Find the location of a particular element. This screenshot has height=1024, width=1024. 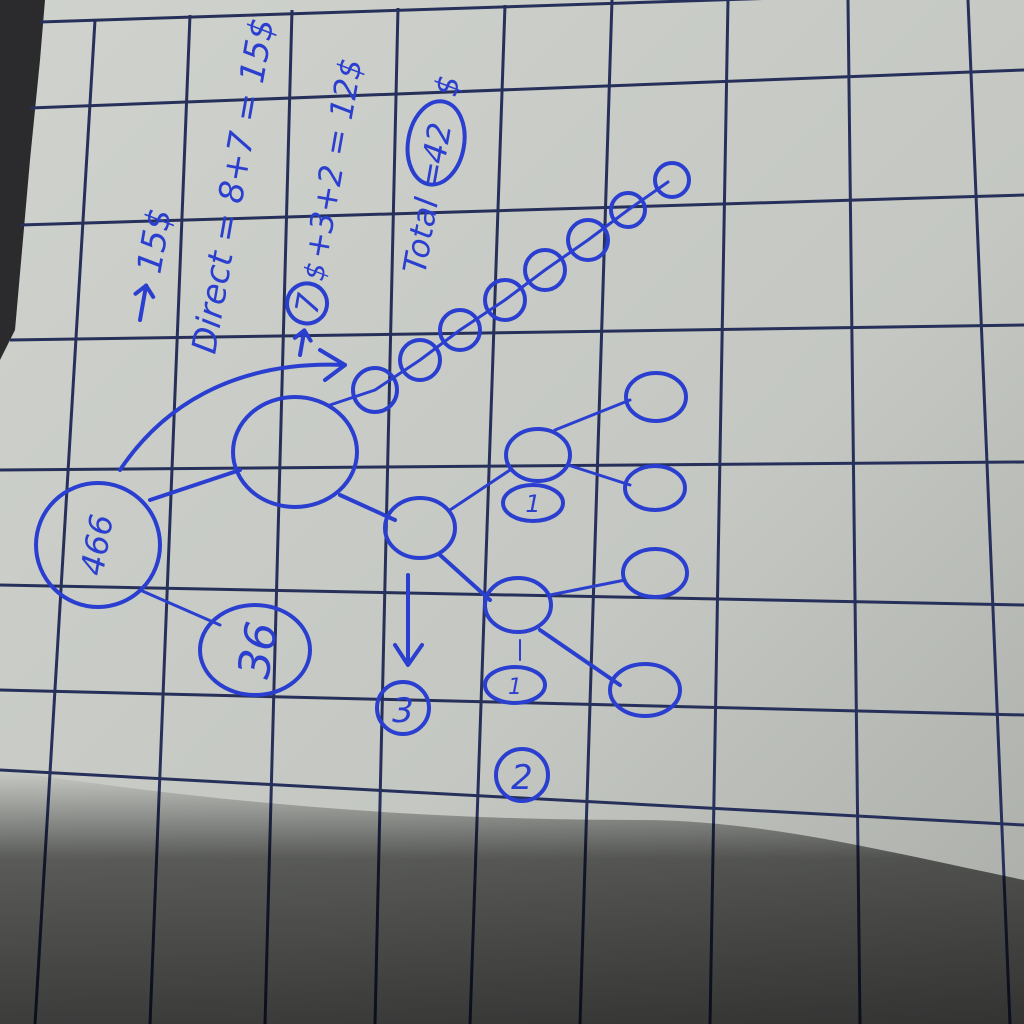

big-node is located at coordinates (295, 452).